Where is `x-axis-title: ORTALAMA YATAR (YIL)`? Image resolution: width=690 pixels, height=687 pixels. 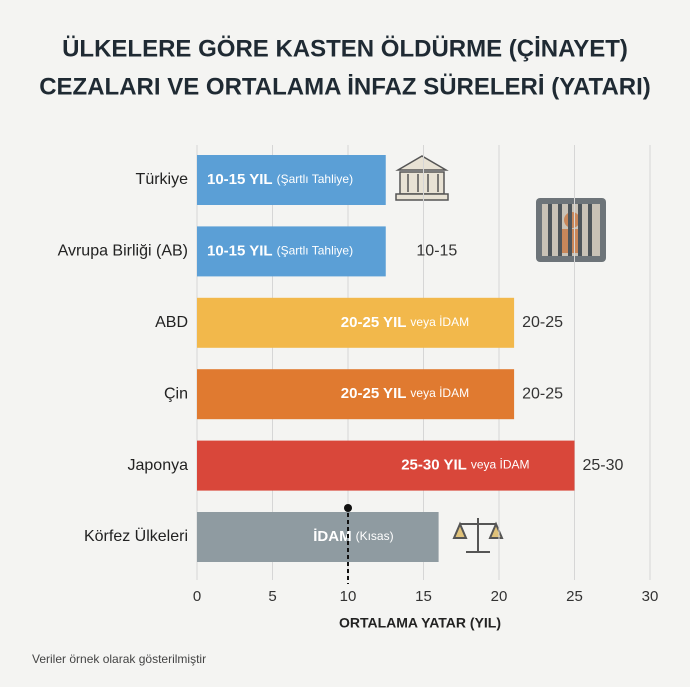 x-axis-title: ORTALAMA YATAR (YIL) is located at coordinates (420, 623).